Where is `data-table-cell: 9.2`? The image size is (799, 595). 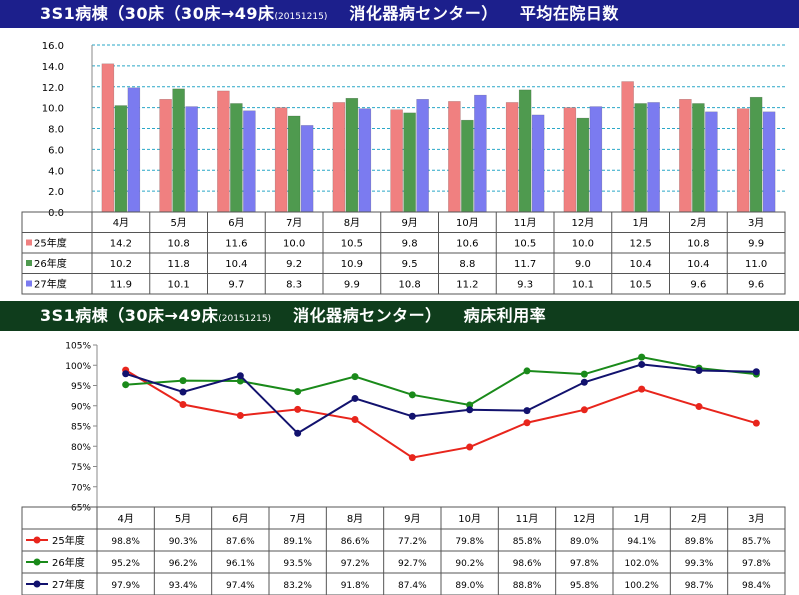
data-table-cell: 9.2 is located at coordinates (294, 264).